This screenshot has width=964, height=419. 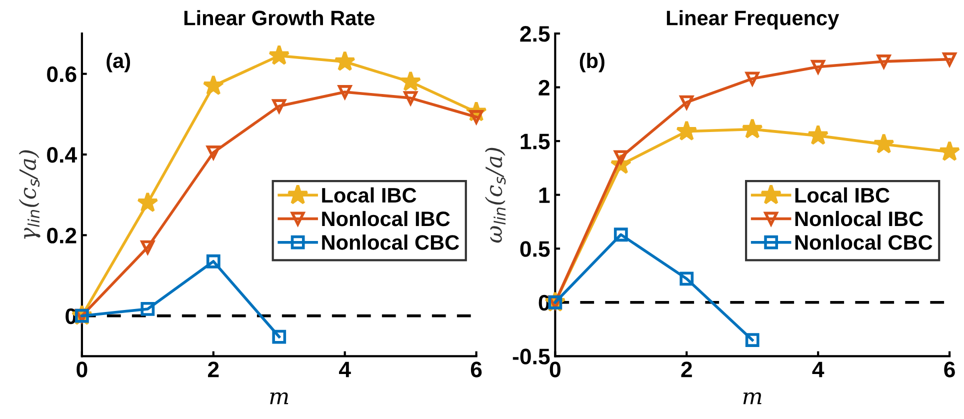 I want to click on y-tick-label: -0.5, so click(x=531, y=356).